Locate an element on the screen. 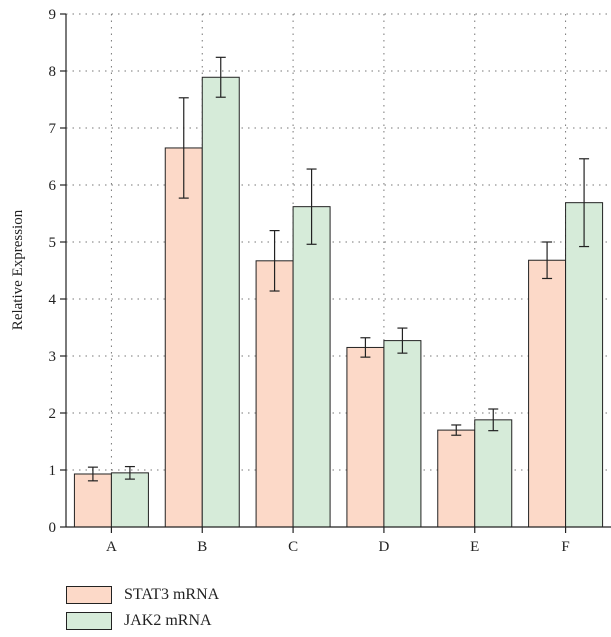  x-tick-label: B is located at coordinates (202, 547).